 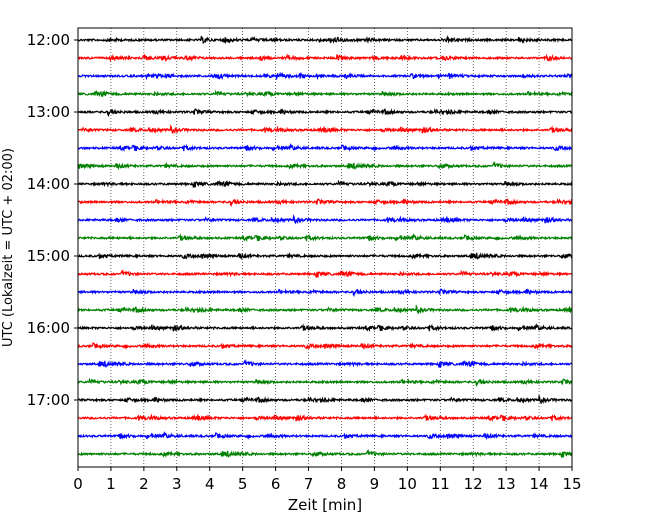 What do you see at coordinates (48, 112) in the screenshot?
I see `y-tick-label: 13:00` at bounding box center [48, 112].